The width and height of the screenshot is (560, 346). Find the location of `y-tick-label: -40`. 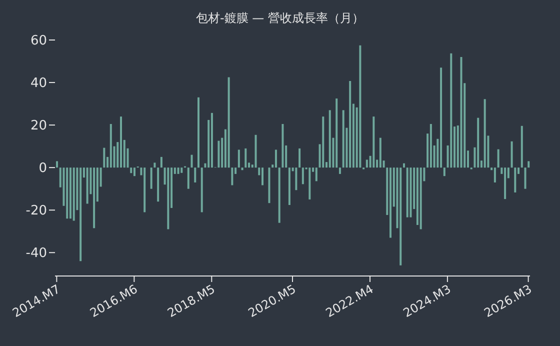

y-tick-label: -40 is located at coordinates (36, 254).